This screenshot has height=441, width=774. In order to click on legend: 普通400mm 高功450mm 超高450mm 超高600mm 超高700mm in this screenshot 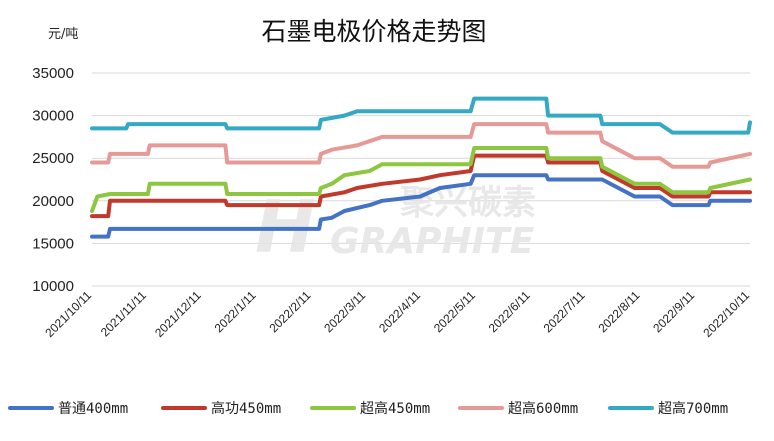, I will do `click(368, 408)`.